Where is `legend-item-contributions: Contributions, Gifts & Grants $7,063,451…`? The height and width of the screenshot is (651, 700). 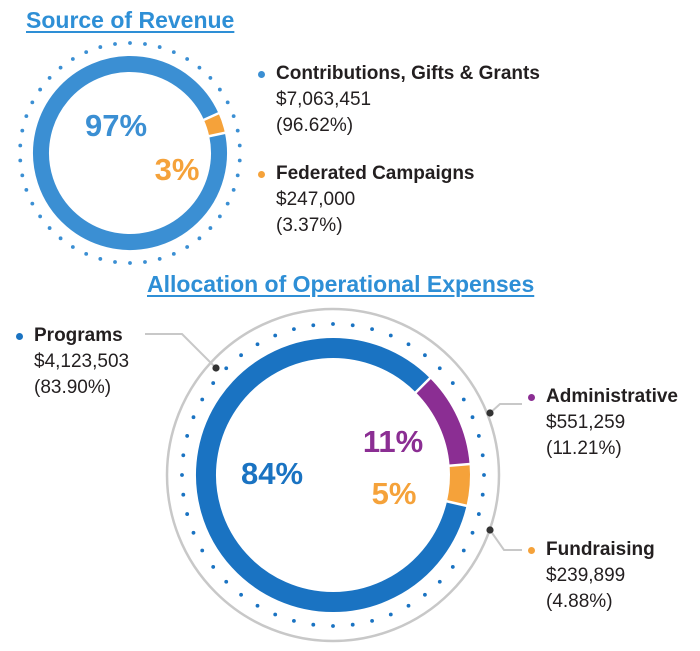 legend-item-contributions: Contributions, Gifts & Grants $7,063,451… is located at coordinates (399, 100).